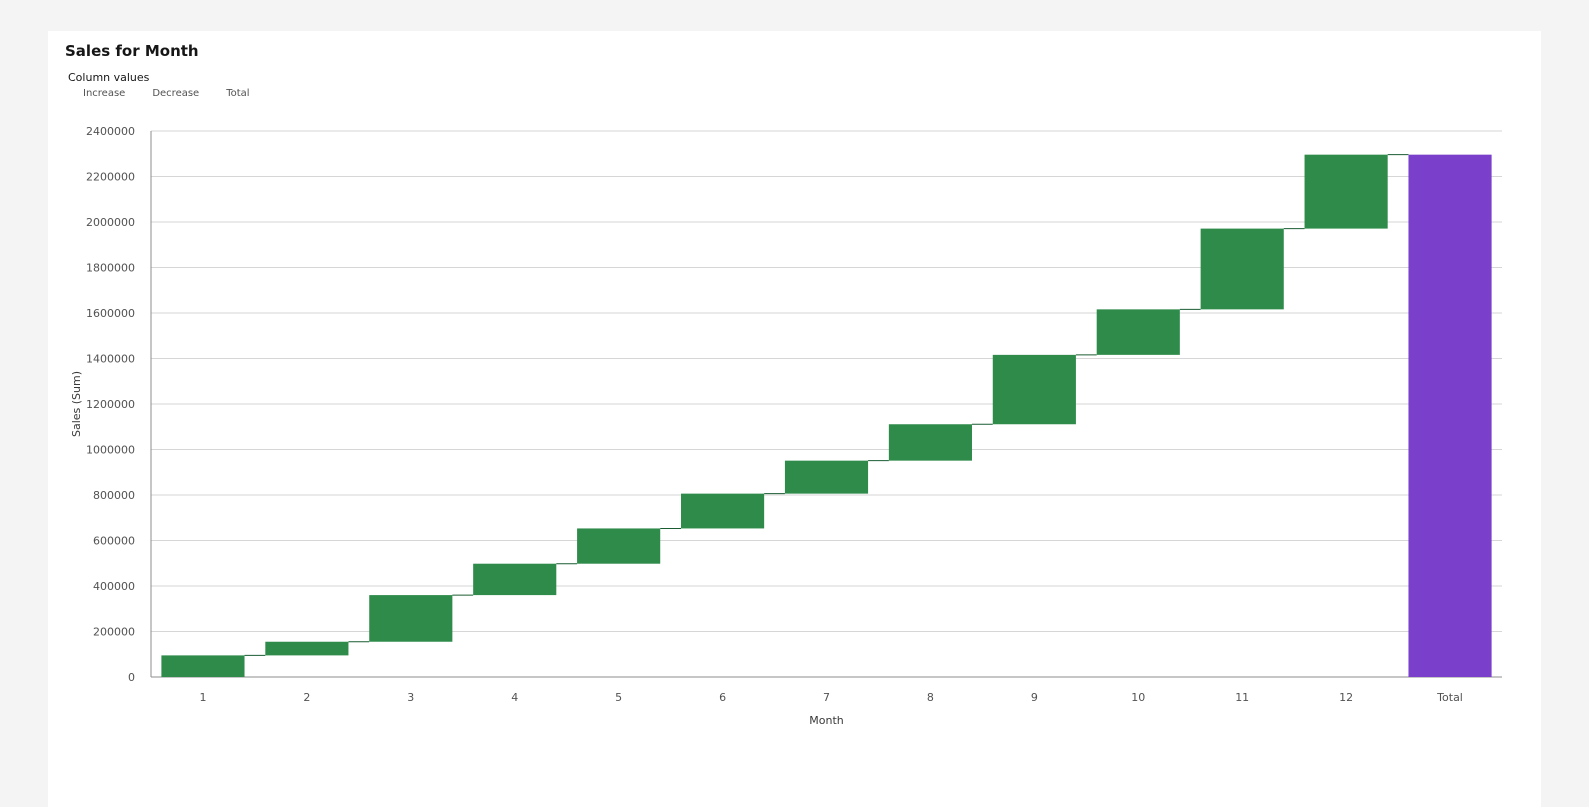 The height and width of the screenshot is (807, 1589). I want to click on y-tick-label: 2400000, so click(110, 131).